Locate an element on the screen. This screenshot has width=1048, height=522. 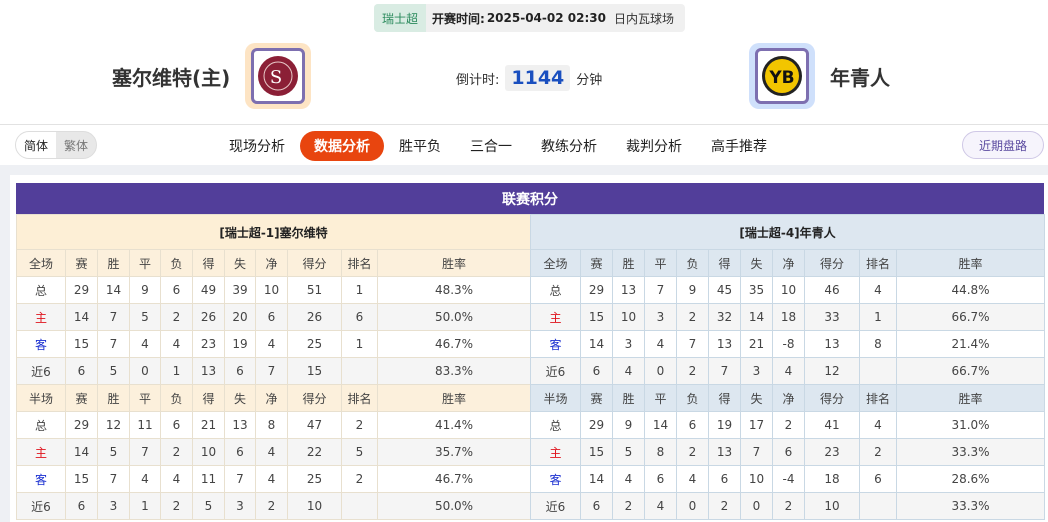
team-header-row: [瑞士超-4]年青人 is located at coordinates (787, 232).